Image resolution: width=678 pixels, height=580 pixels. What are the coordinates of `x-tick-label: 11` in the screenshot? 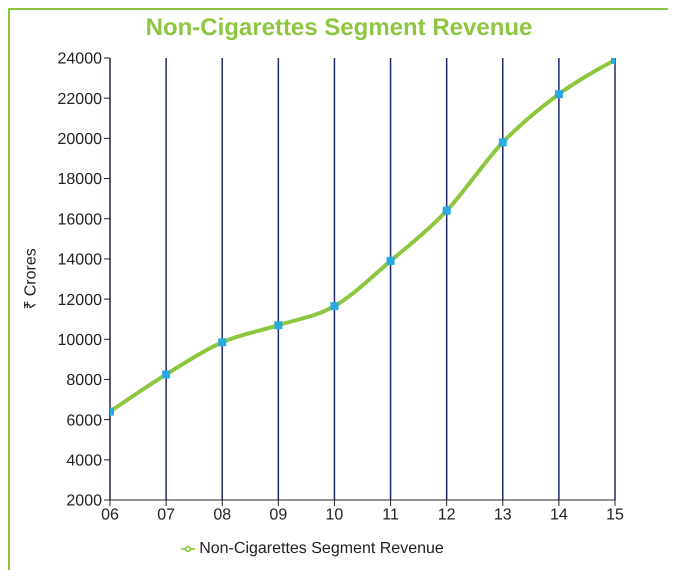 It's located at (390, 515).